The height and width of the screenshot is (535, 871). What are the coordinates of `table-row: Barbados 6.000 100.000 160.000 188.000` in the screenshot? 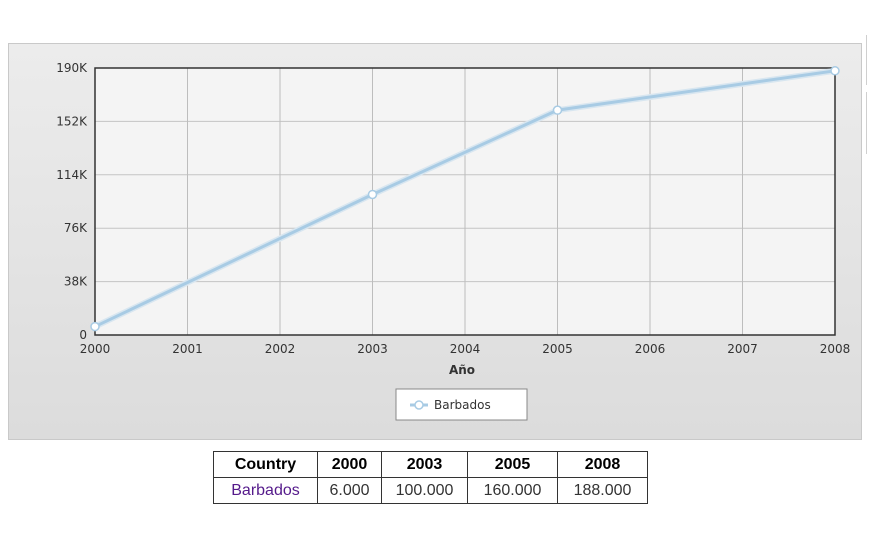 It's located at (430, 490).